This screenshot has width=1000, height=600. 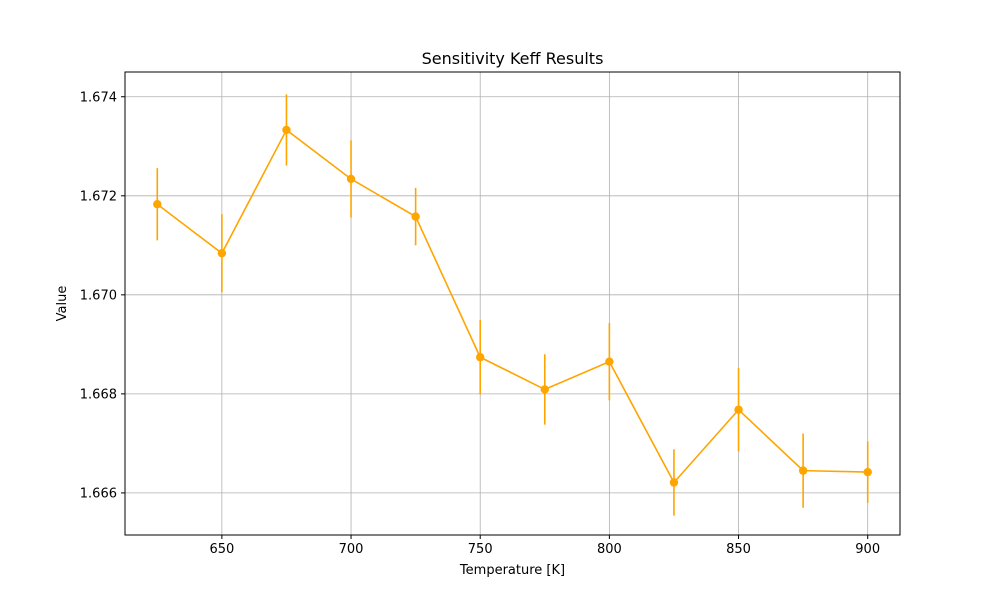 I want to click on y-tick-label: 1.666, so click(x=98, y=493).